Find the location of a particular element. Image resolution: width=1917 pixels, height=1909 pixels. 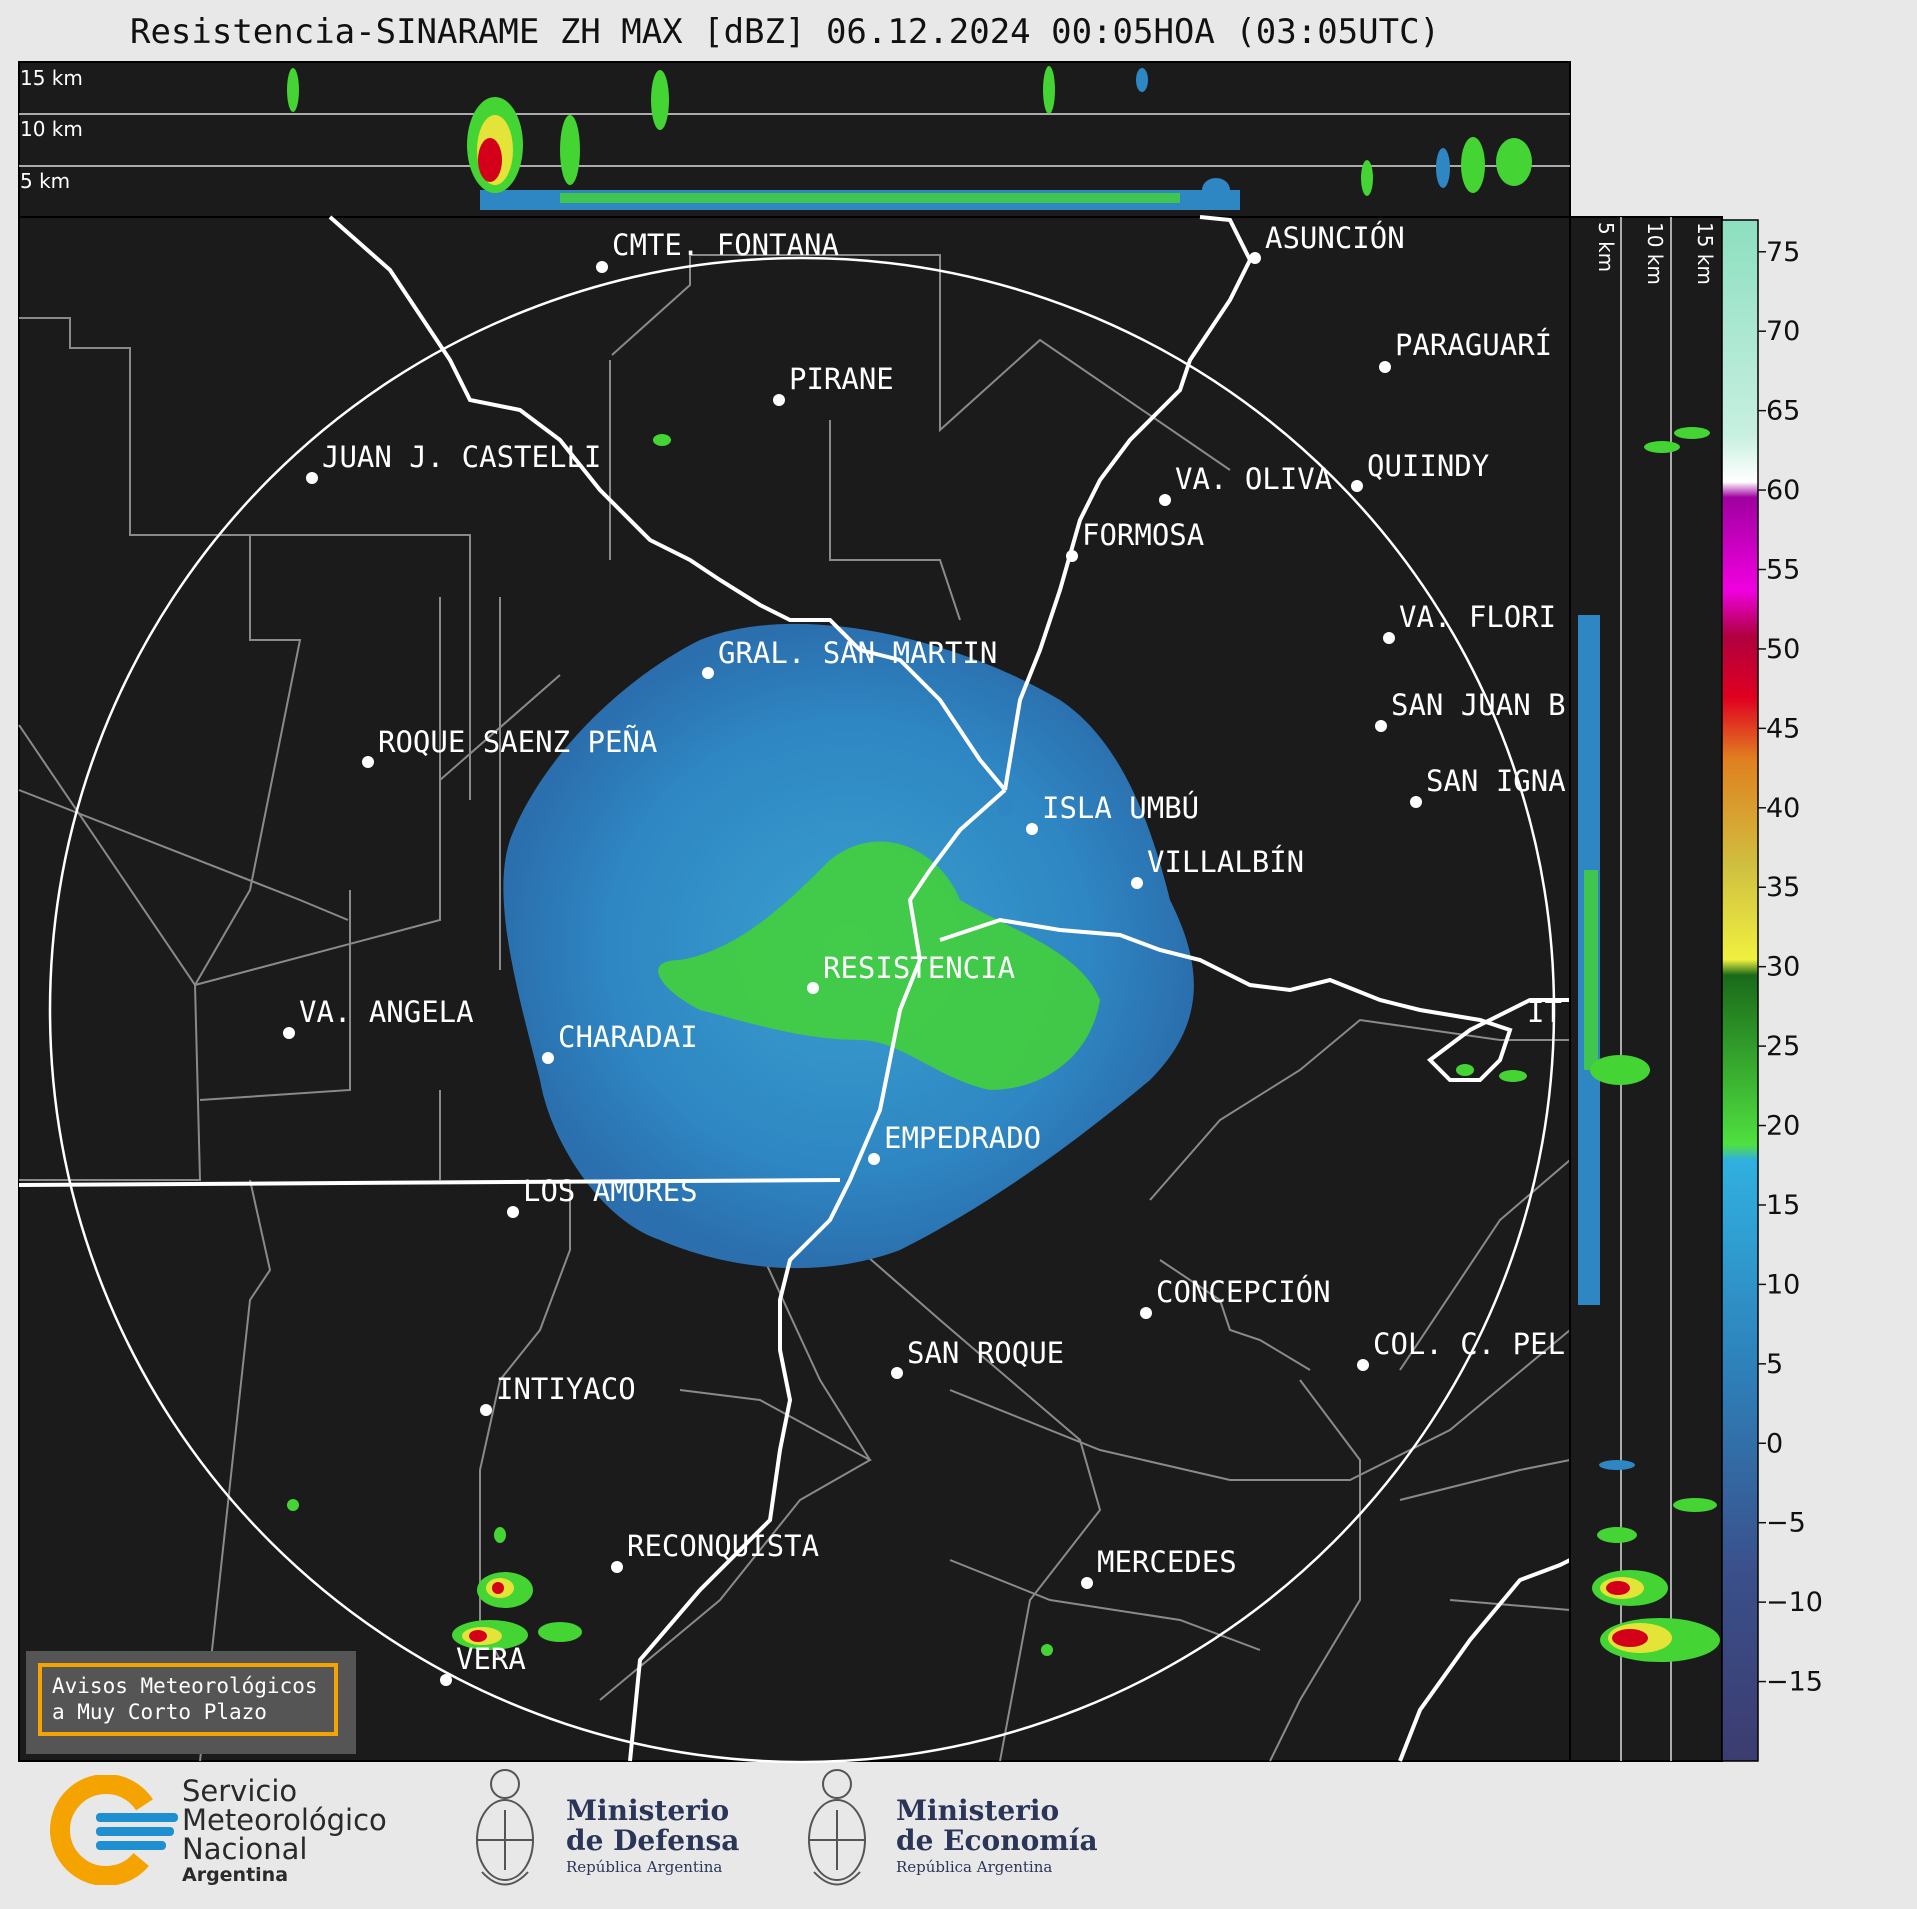

city-label-va-florida: VA. FLORI is located at coordinates (1477, 617).